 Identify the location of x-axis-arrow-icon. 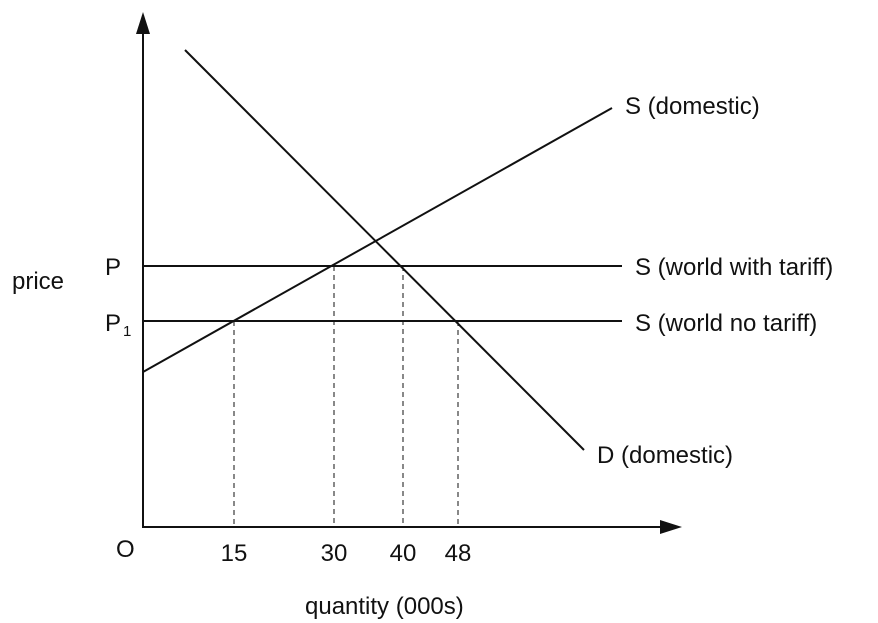
(671, 527).